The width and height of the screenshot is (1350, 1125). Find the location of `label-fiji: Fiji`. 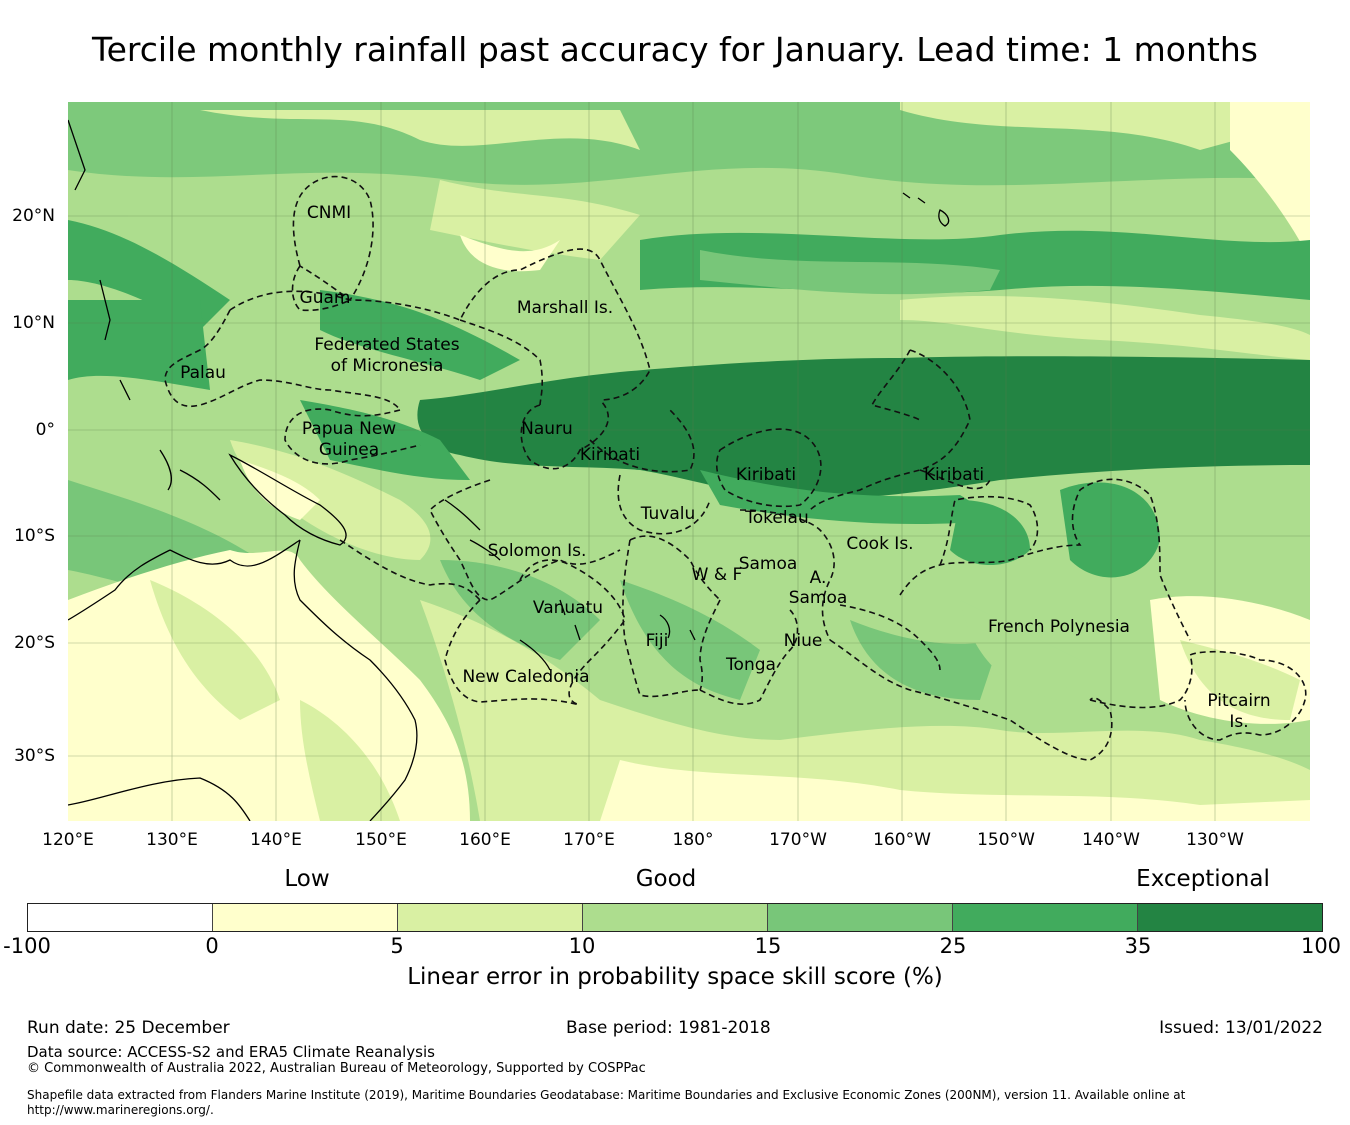

label-fiji: Fiji is located at coordinates (657, 641).